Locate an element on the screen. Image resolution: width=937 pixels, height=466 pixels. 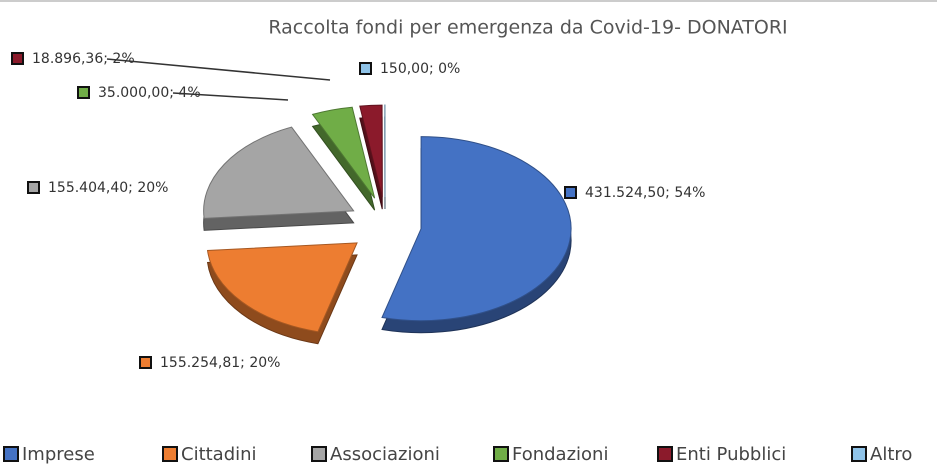
data-label: 18.896,36; 2% is located at coordinates (83, 59).